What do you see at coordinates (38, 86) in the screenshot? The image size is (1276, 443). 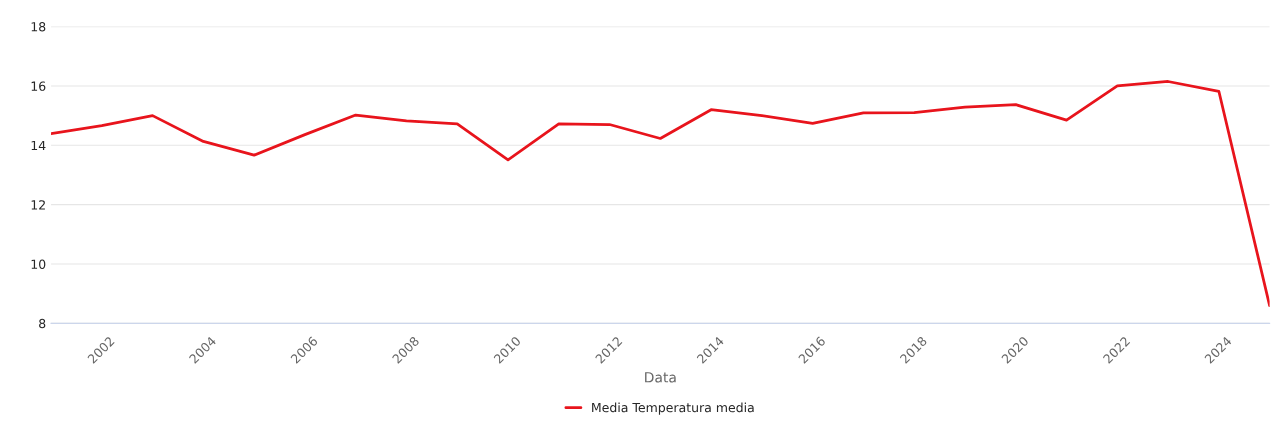 I see `y-tick-label: 16` at bounding box center [38, 86].